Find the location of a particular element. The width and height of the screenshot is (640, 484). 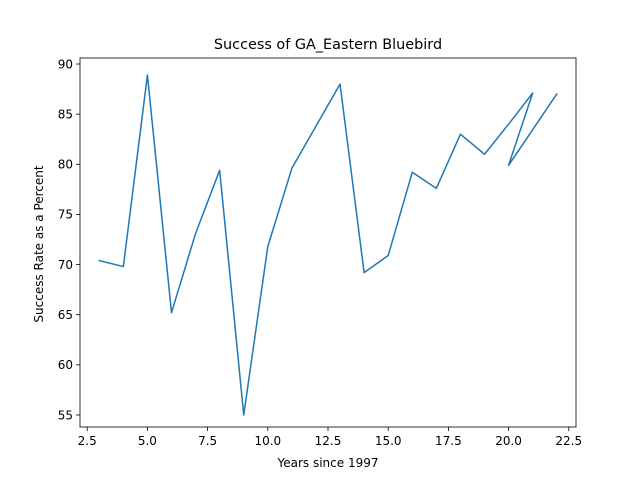

y-tick-label: 60 is located at coordinates (65, 365).